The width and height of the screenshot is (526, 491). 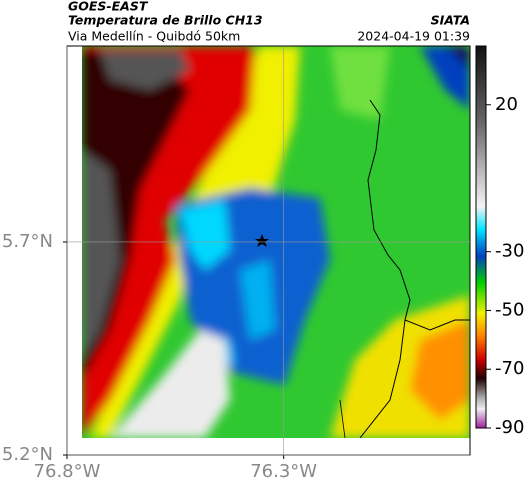 I want to click on location-marker, so click(x=262, y=240).